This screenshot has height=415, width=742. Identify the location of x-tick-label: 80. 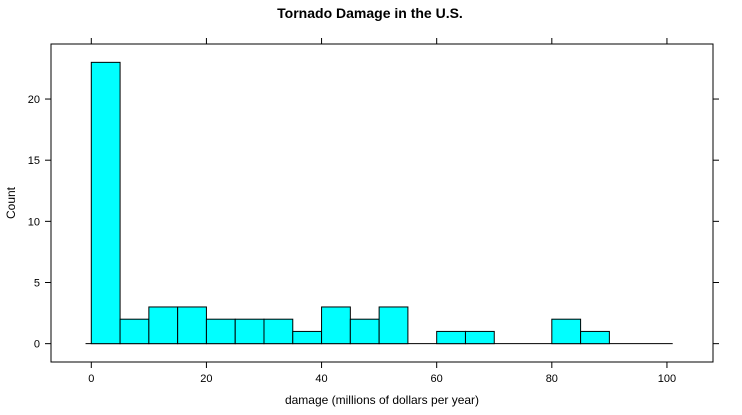
(552, 379).